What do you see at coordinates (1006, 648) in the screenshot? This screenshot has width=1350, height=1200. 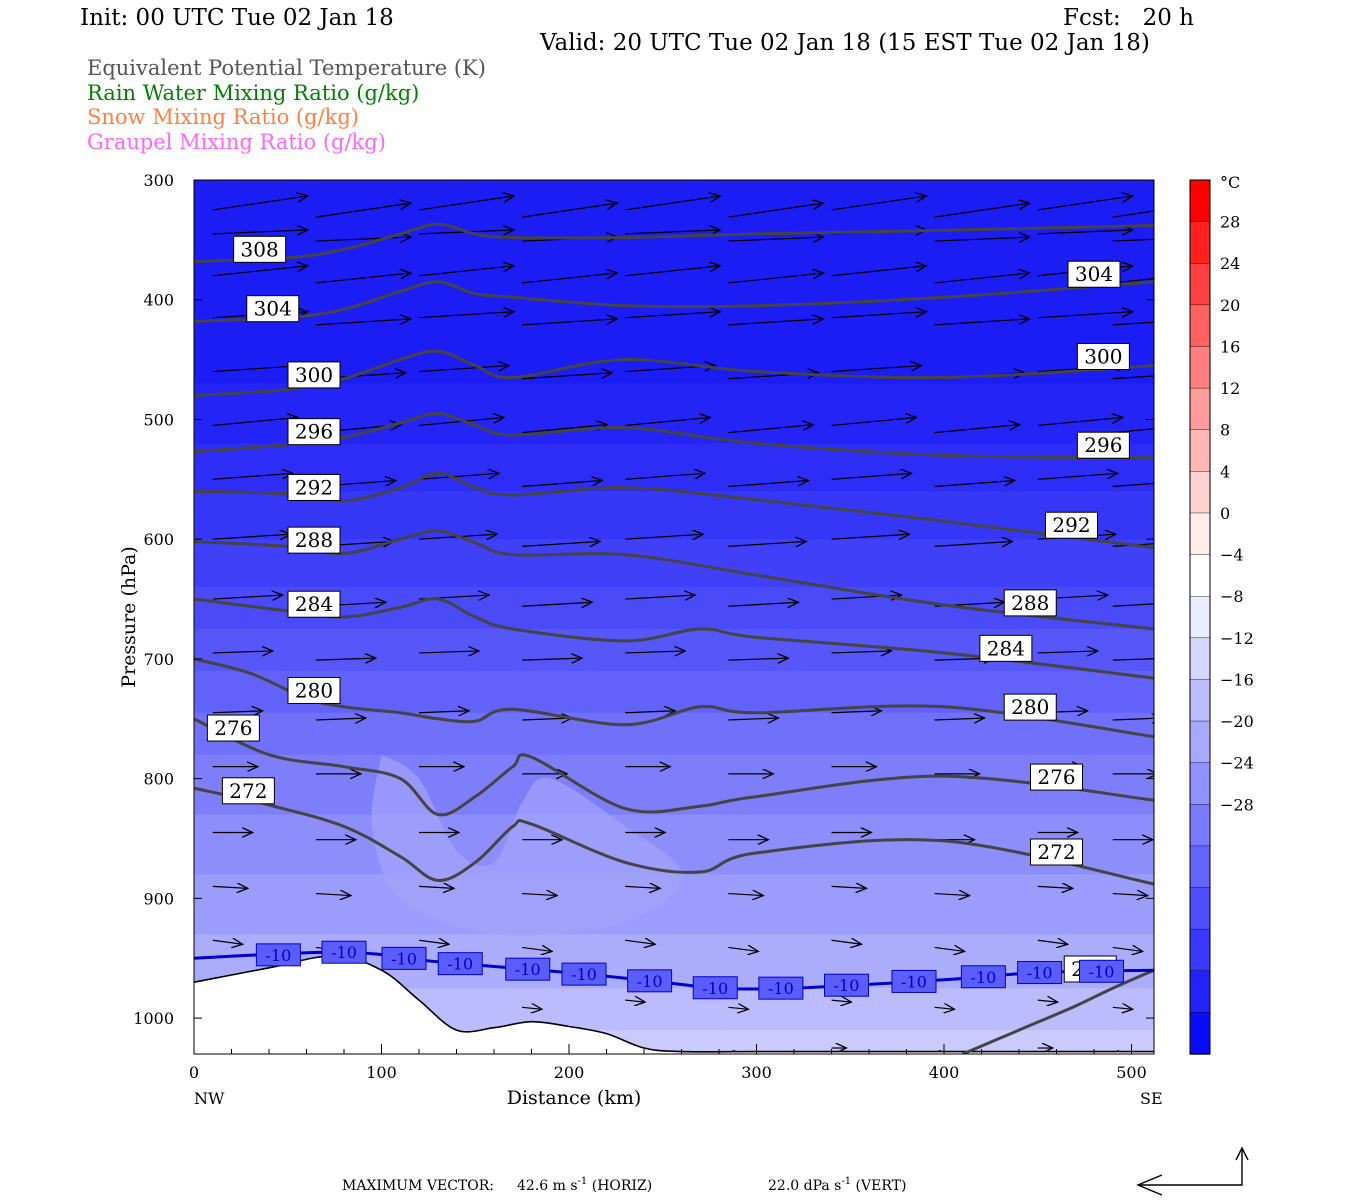 I see `contour-label-284: 284` at bounding box center [1006, 648].